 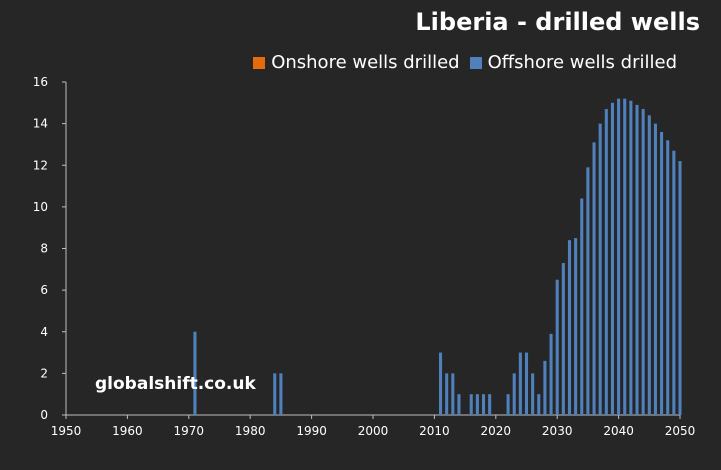 I want to click on y-tick-label: 14, so click(x=40, y=124).